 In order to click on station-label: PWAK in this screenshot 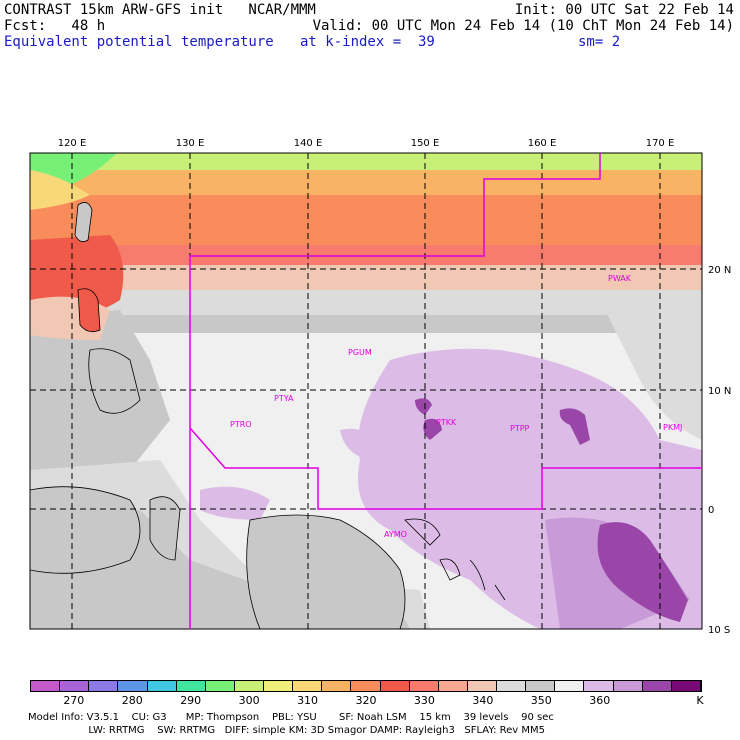, I will do `click(620, 278)`.